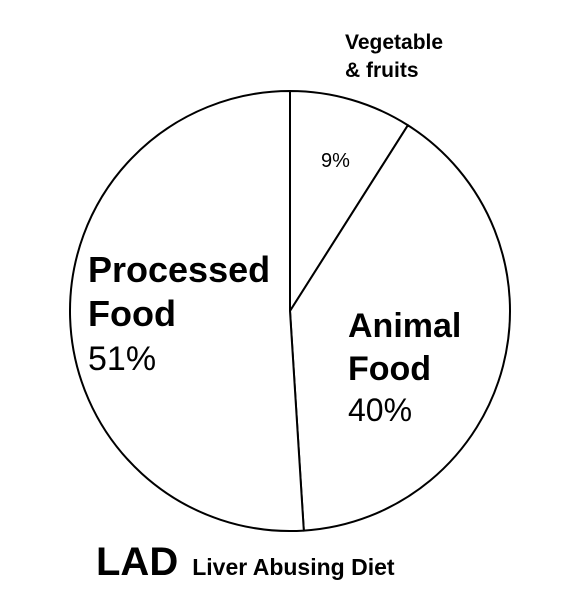  I want to click on slice-label-processed-line1: Processed, so click(179, 269).